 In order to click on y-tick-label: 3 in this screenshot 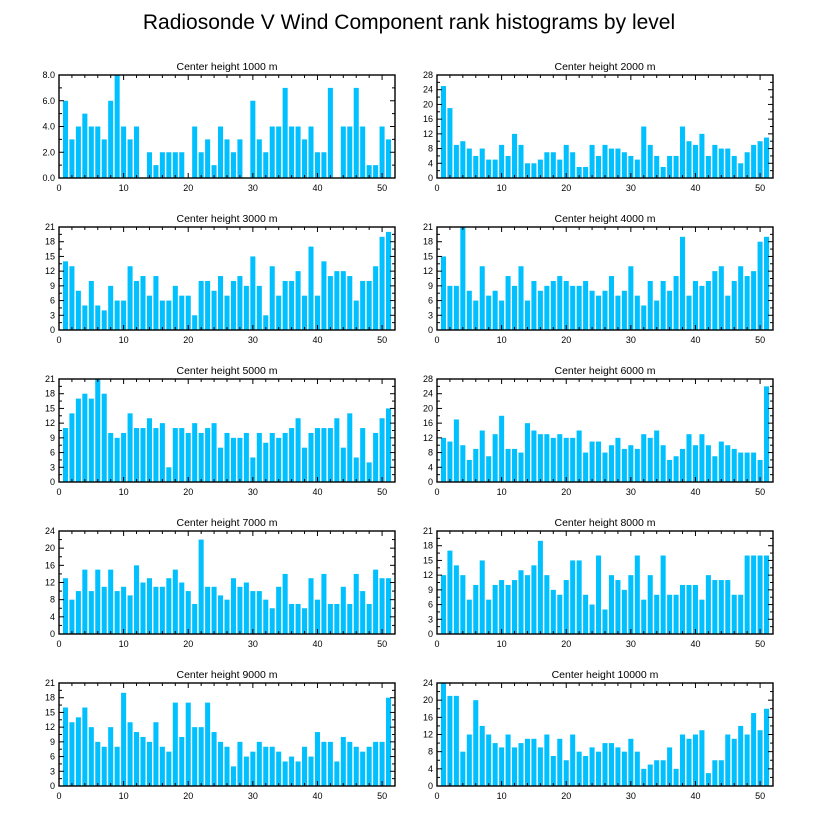, I will do `click(52, 771)`.